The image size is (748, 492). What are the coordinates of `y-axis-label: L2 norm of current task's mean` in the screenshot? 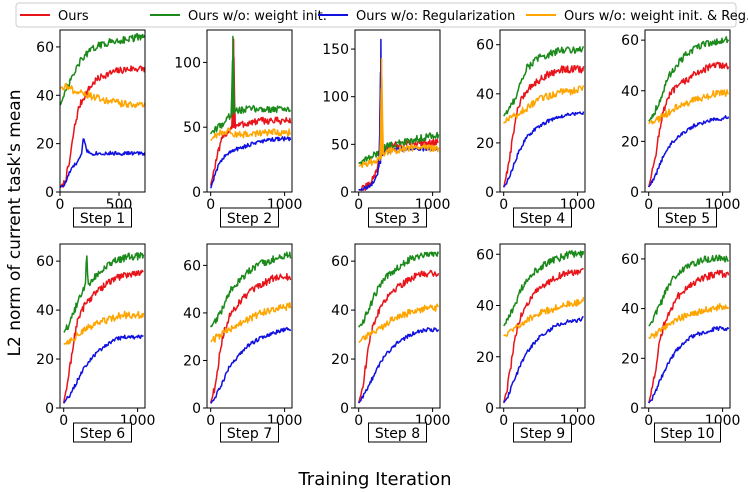 It's located at (15, 223).